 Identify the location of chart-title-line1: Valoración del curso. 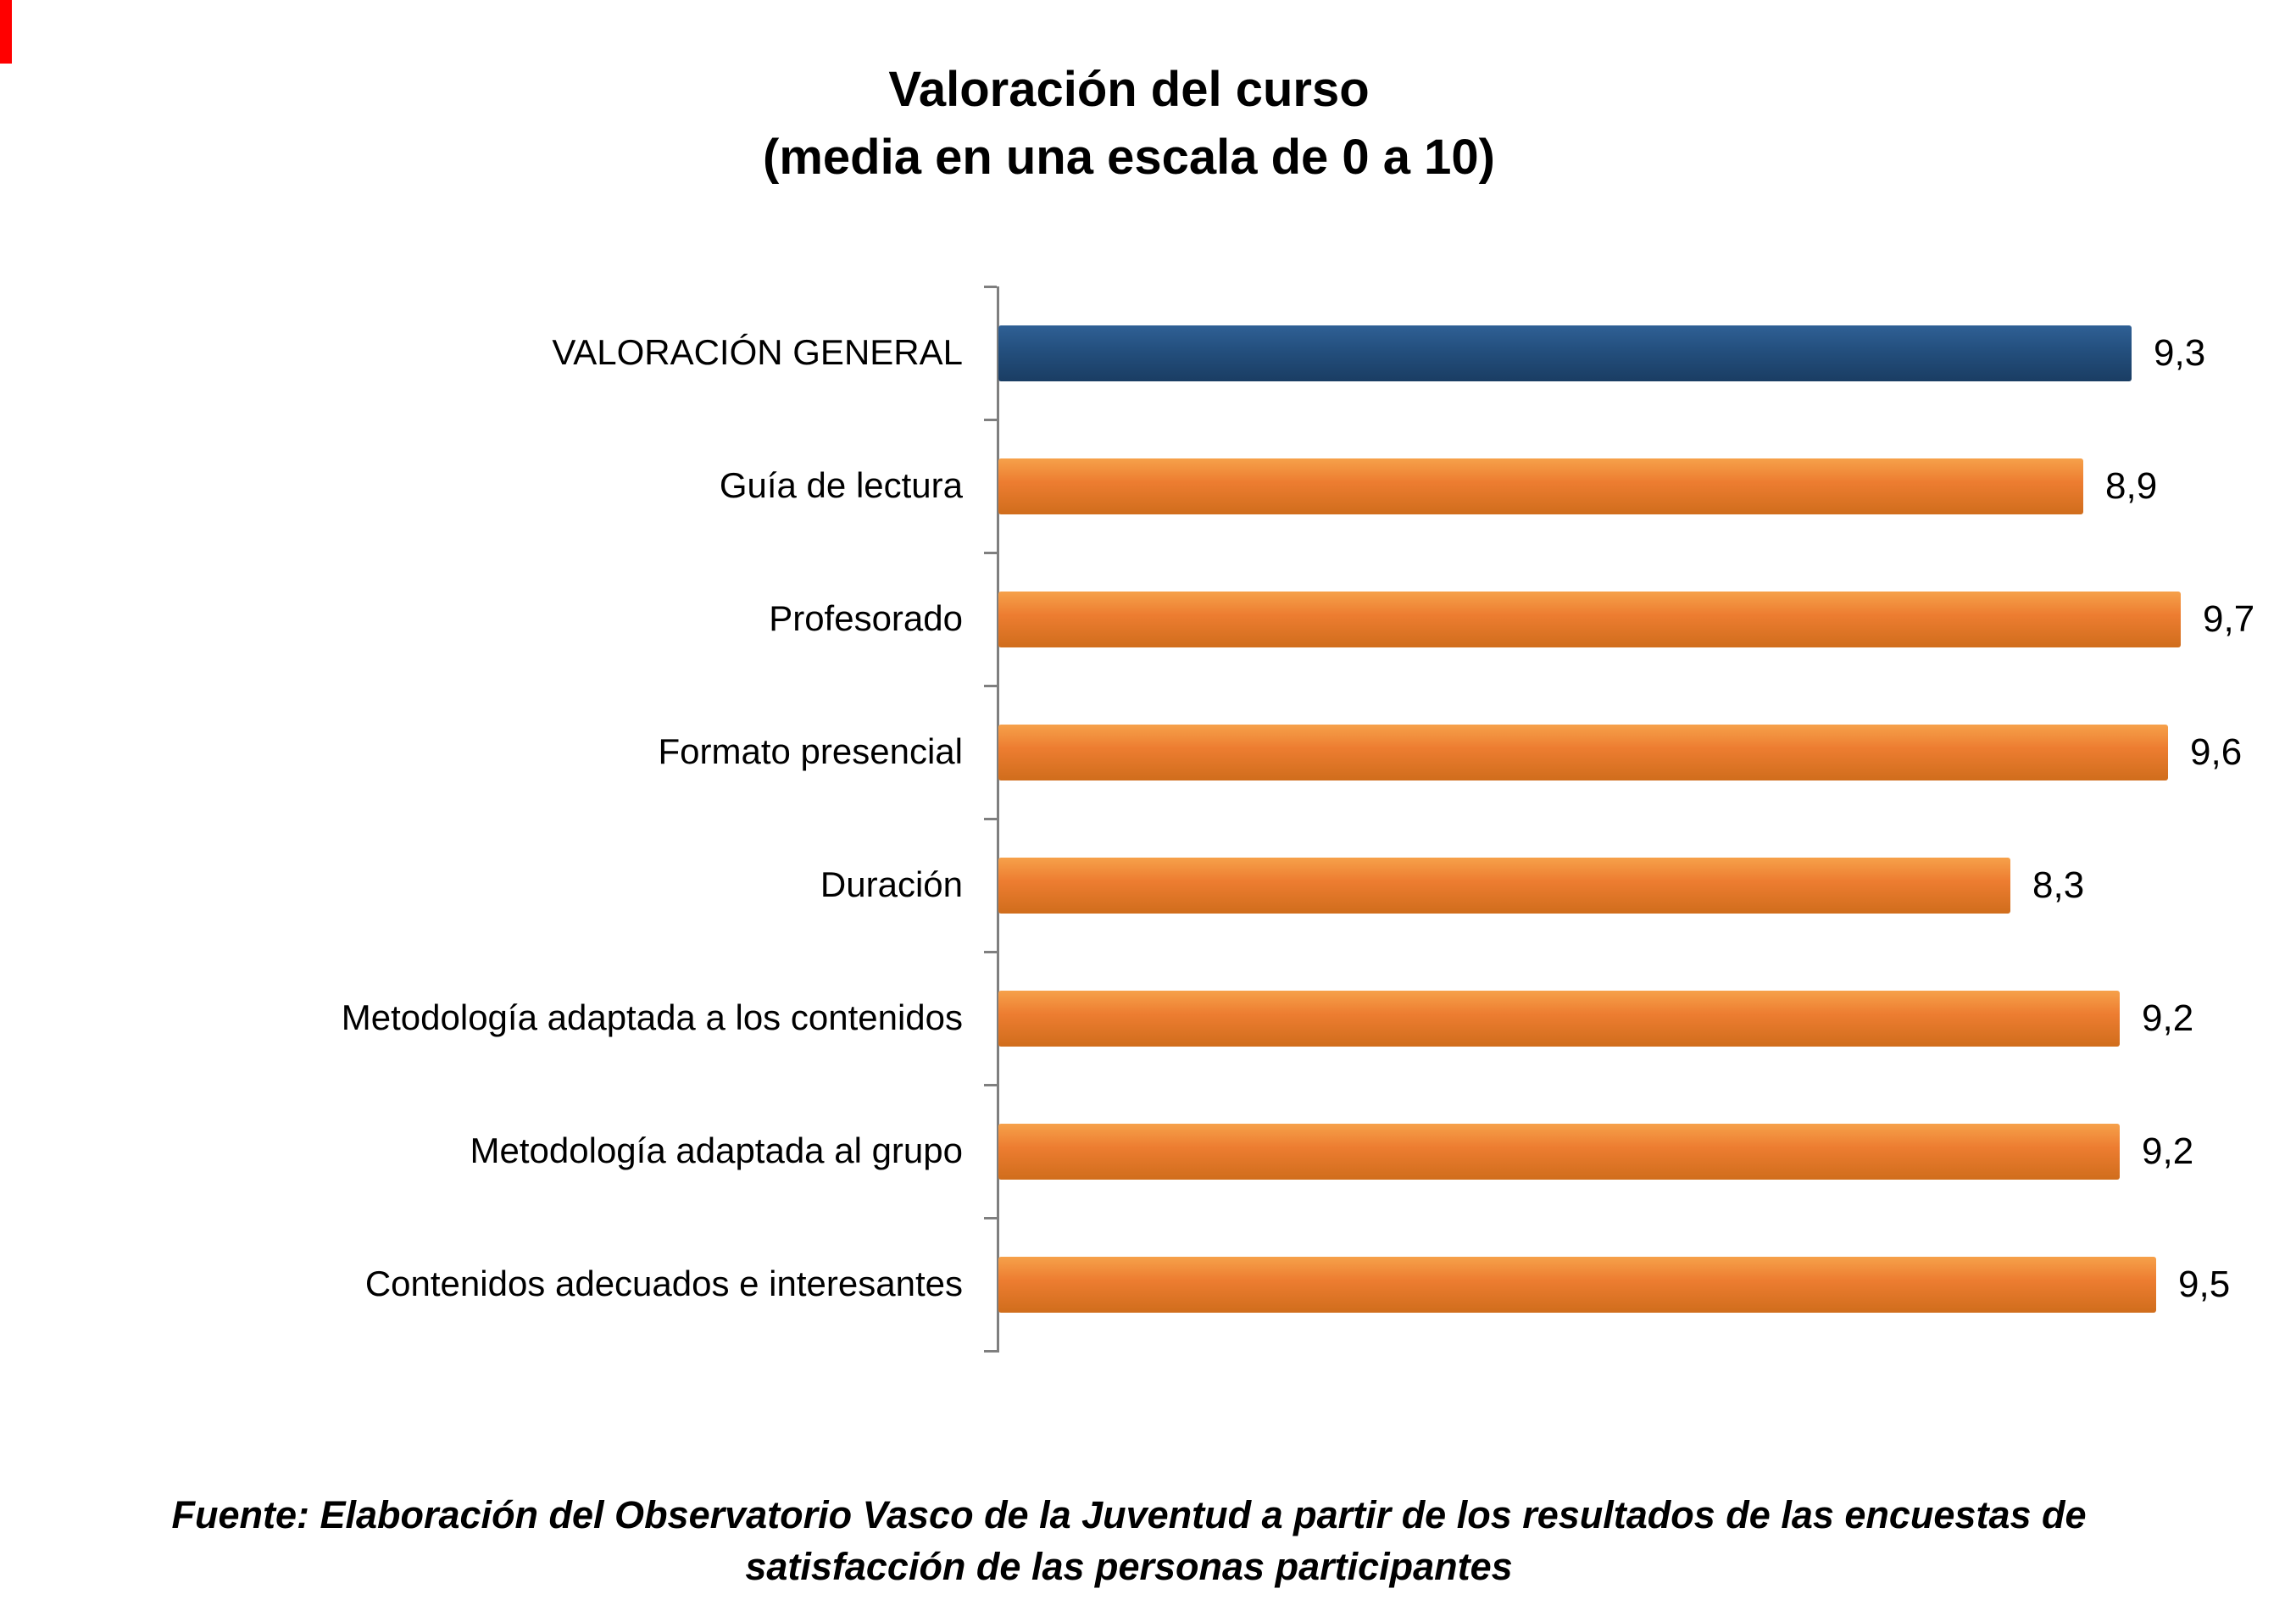
(1129, 90).